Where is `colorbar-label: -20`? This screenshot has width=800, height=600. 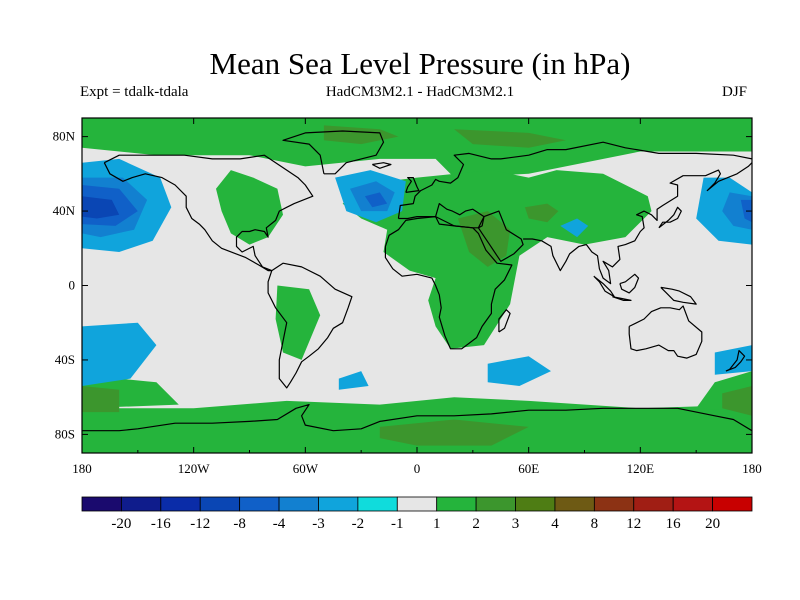
colorbar-label: -20 is located at coordinates (121, 524).